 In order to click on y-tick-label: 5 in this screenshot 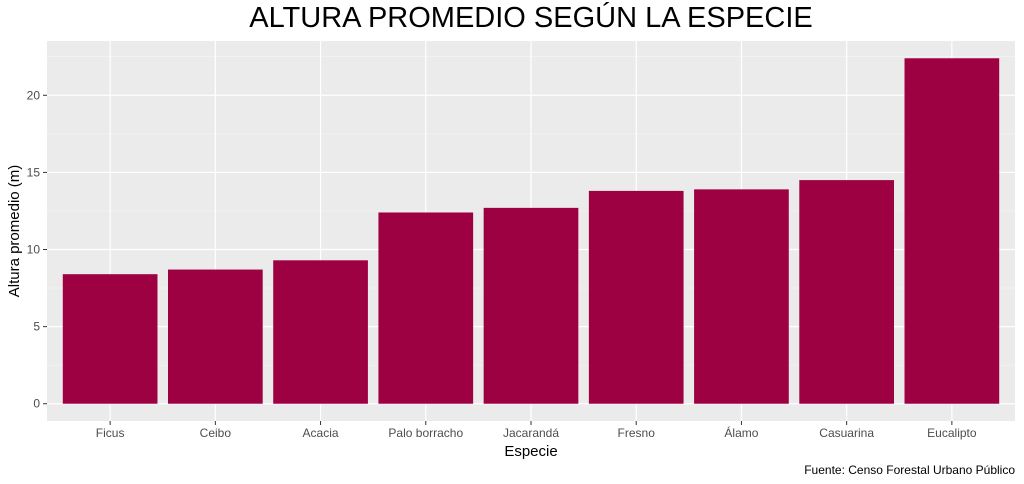, I will do `click(36, 327)`.